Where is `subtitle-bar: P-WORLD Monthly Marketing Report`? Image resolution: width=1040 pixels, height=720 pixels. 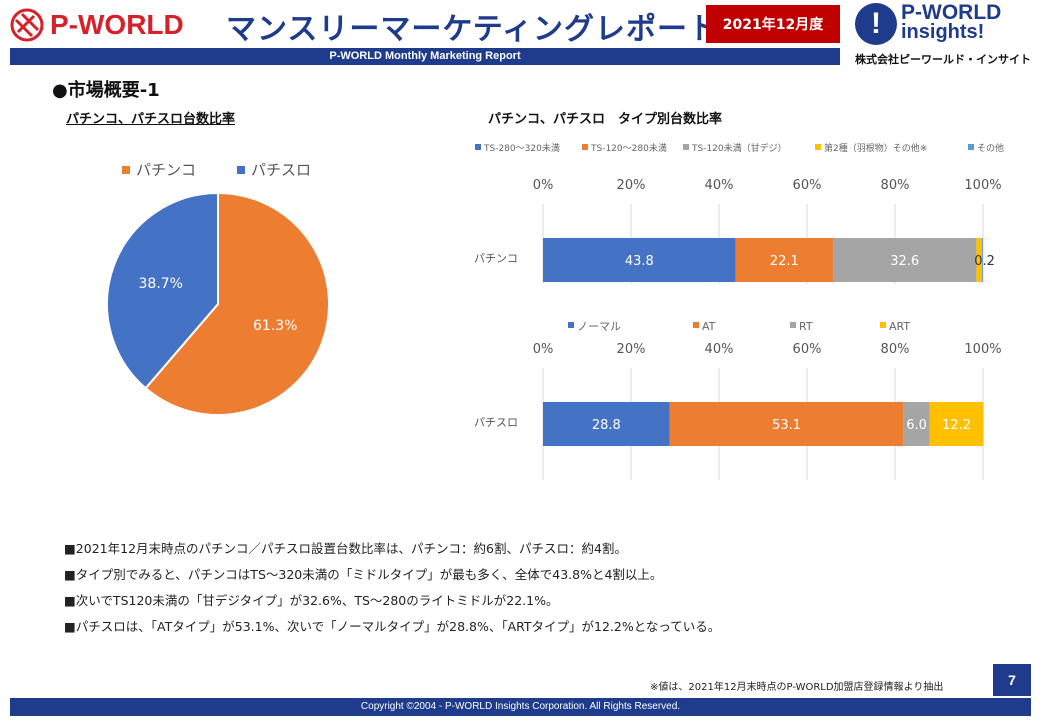 subtitle-bar: P-WORLD Monthly Marketing Report is located at coordinates (425, 56).